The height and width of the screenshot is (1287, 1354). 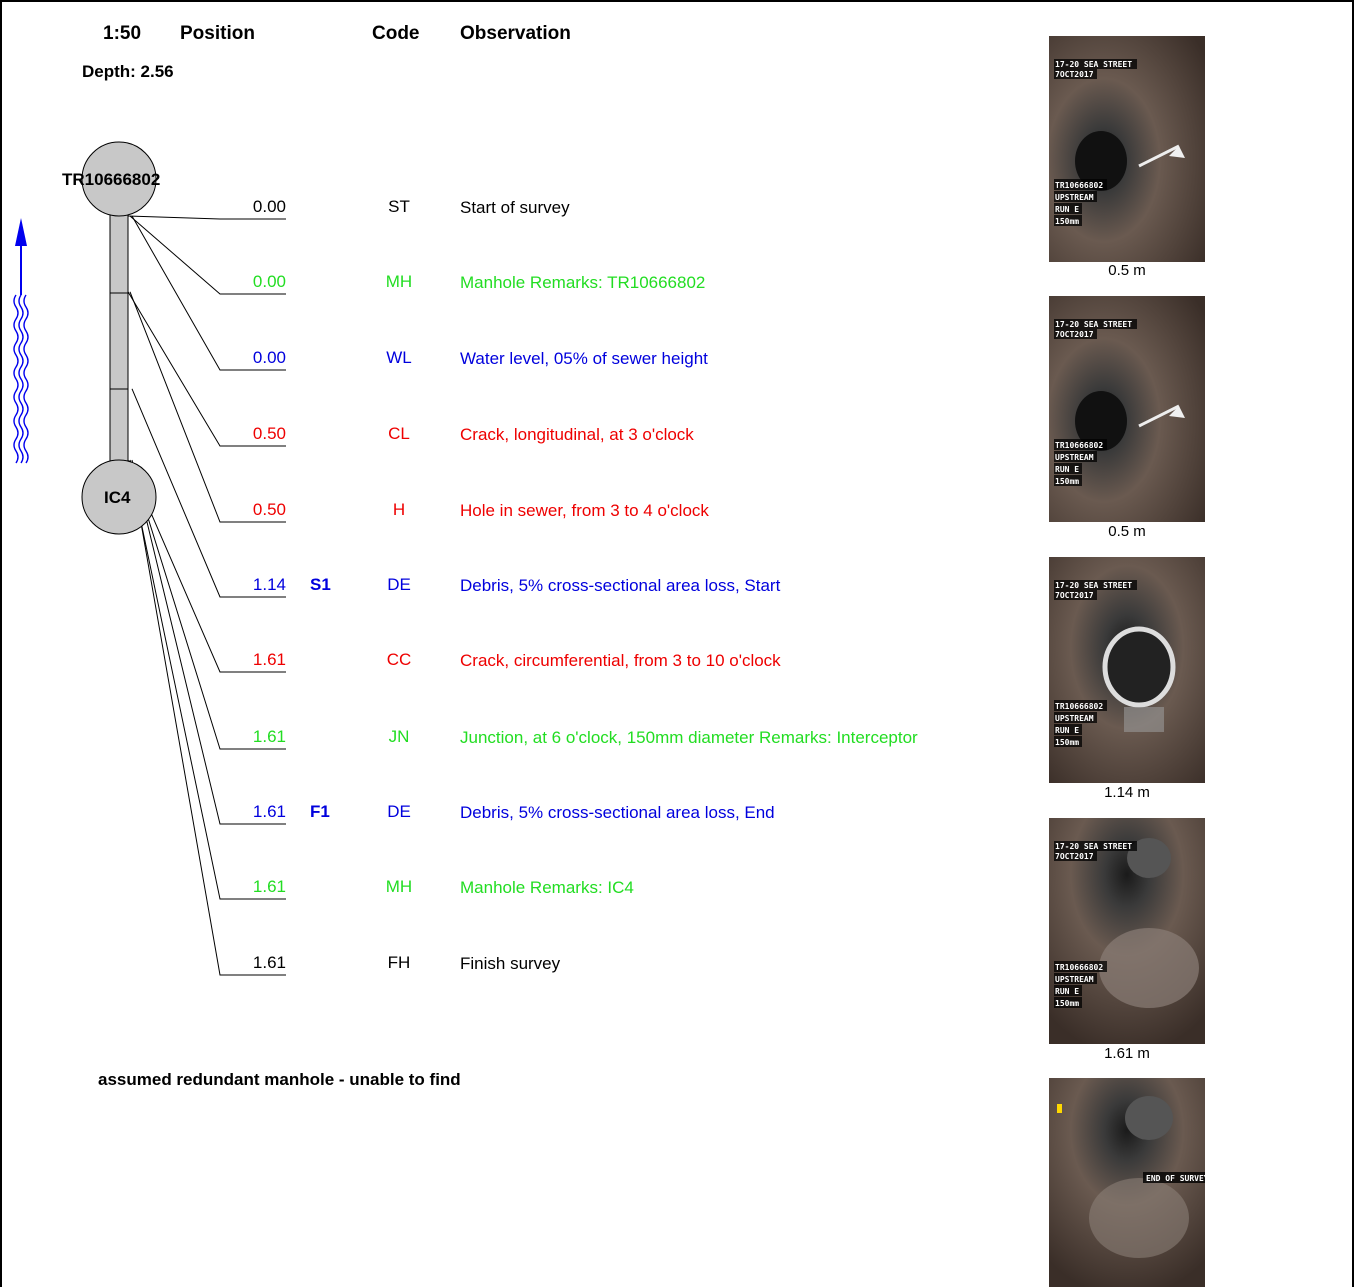 What do you see at coordinates (399, 206) in the screenshot?
I see `observation-code: ST` at bounding box center [399, 206].